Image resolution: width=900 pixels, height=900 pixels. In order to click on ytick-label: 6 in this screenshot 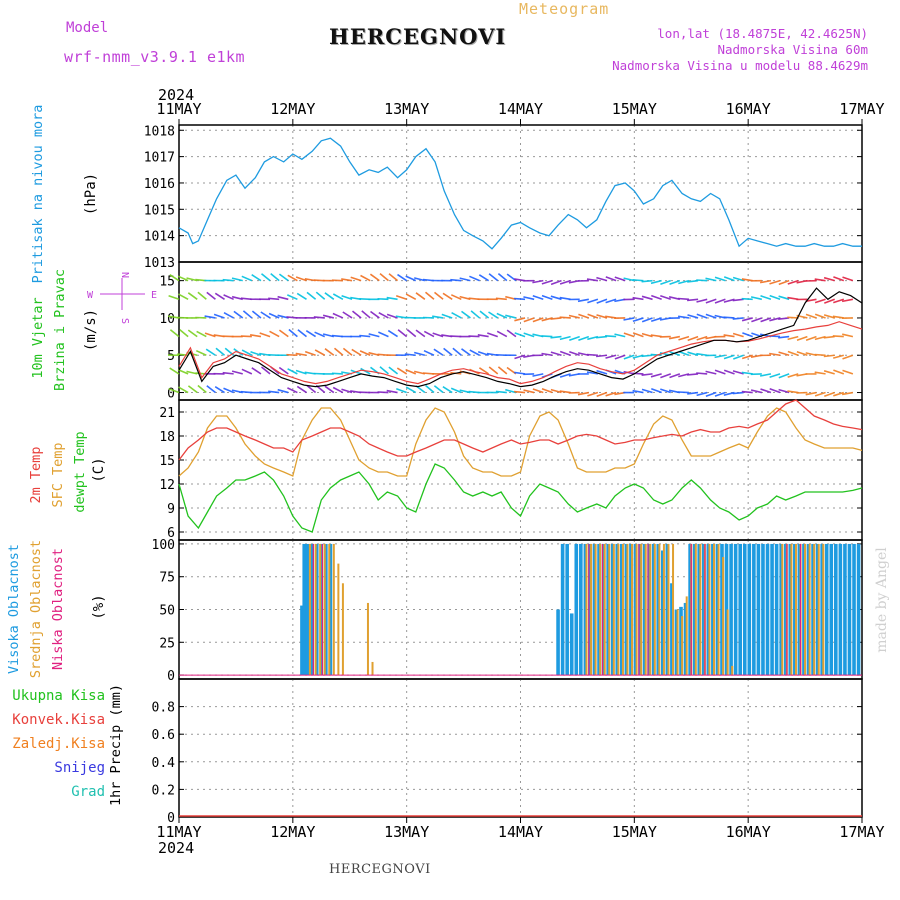, I will do `click(171, 533)`.